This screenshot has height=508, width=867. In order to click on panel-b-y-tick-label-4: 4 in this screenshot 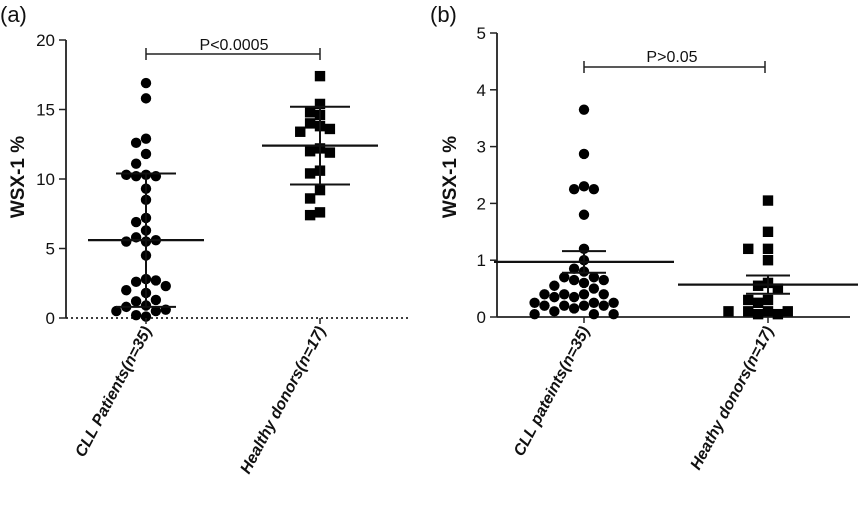, I will do `click(481, 90)`.